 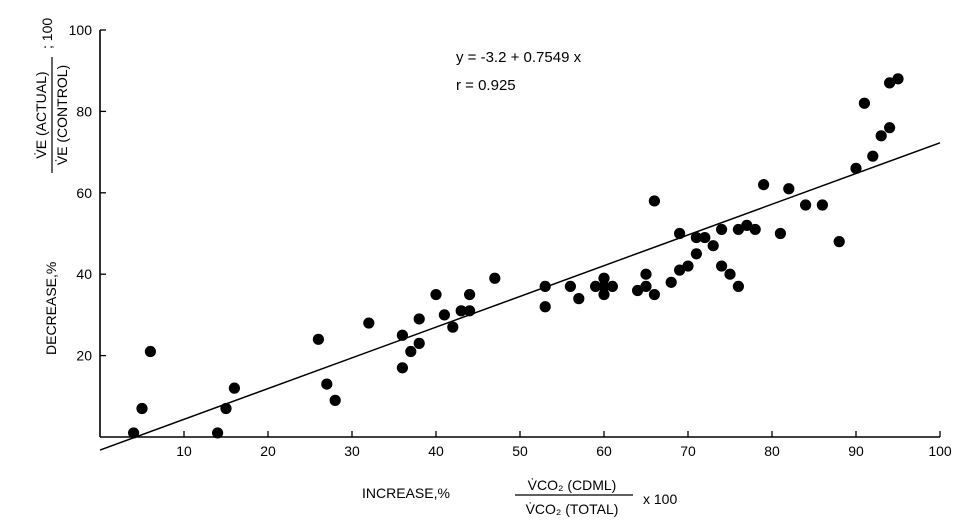 I want to click on x-tick-label: 20, so click(x=268, y=451).